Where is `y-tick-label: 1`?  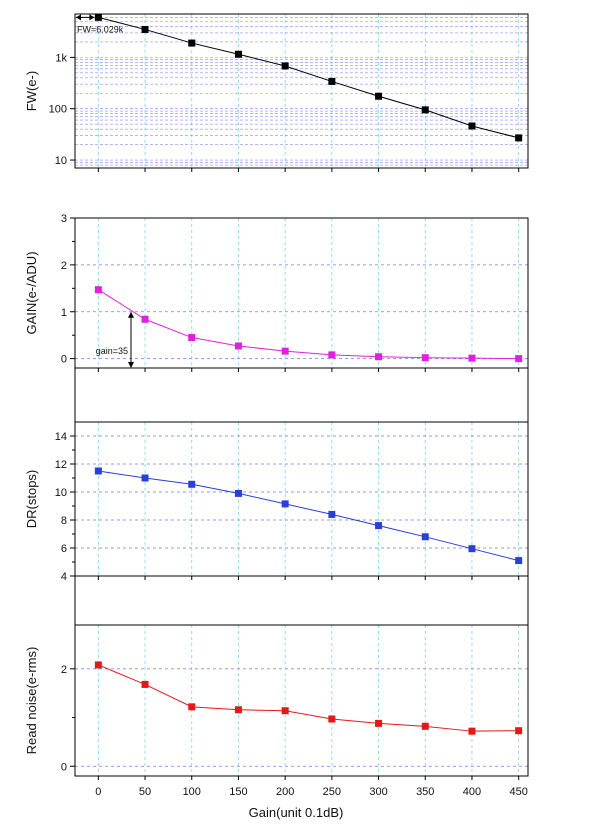
y-tick-label: 1 is located at coordinates (64, 313).